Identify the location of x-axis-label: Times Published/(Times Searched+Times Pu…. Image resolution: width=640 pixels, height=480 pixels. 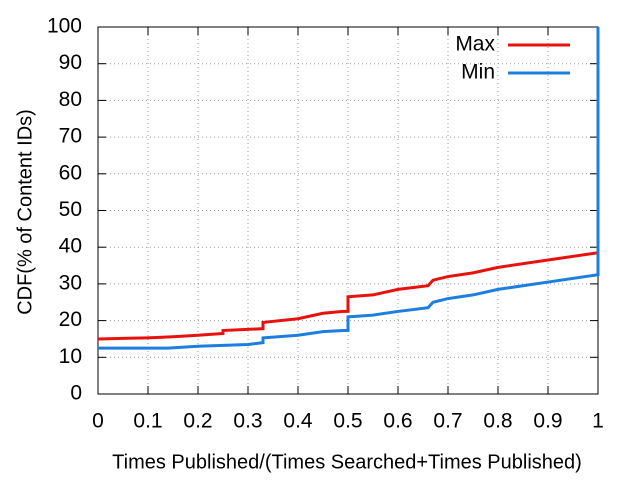
(347, 462).